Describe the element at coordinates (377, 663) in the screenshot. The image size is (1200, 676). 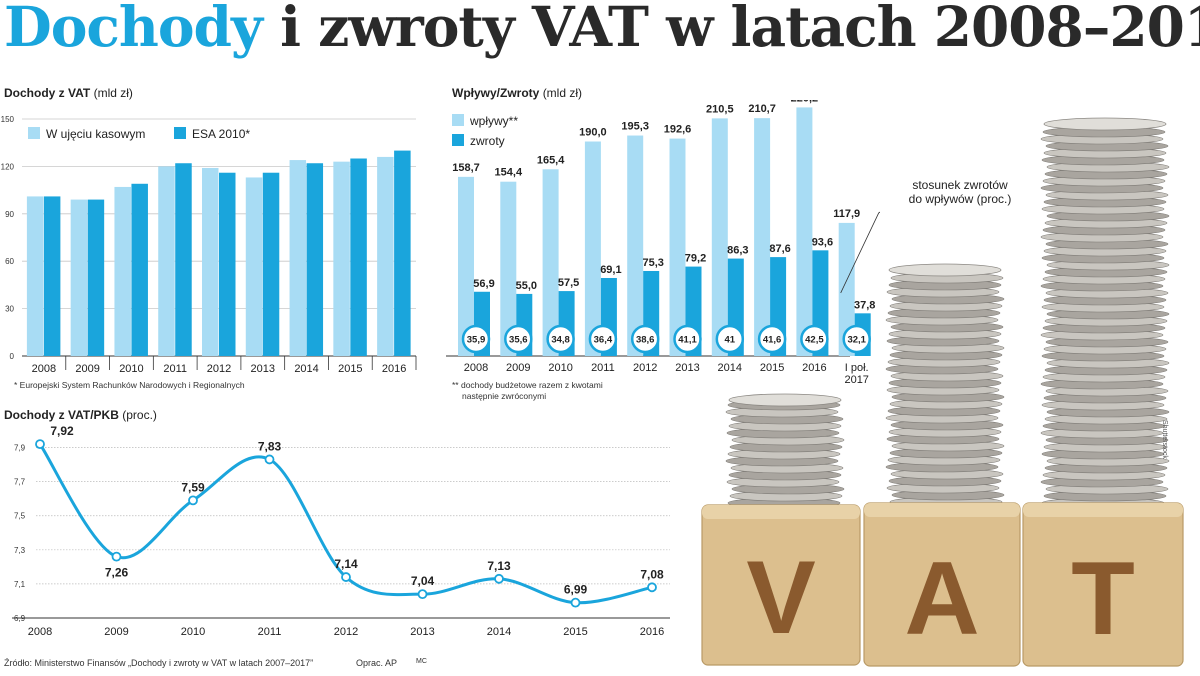
I see `credits: Oprac. AP` at that location.